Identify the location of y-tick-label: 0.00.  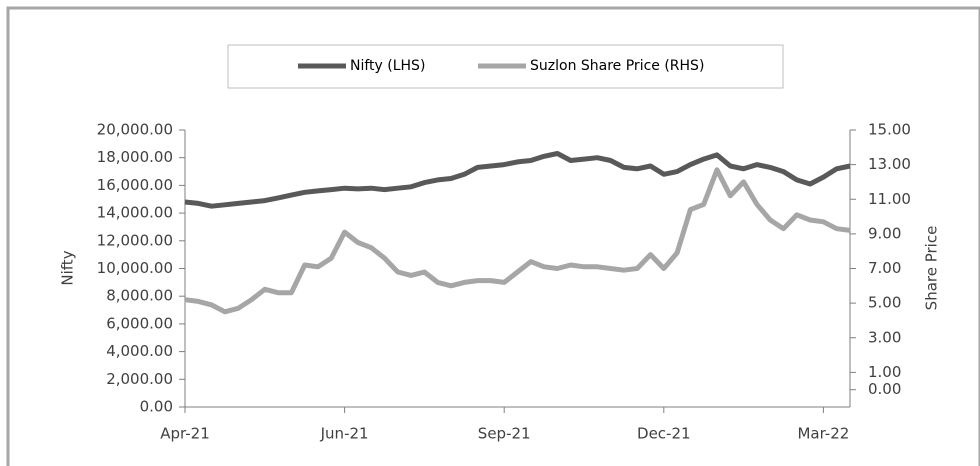
(156, 407).